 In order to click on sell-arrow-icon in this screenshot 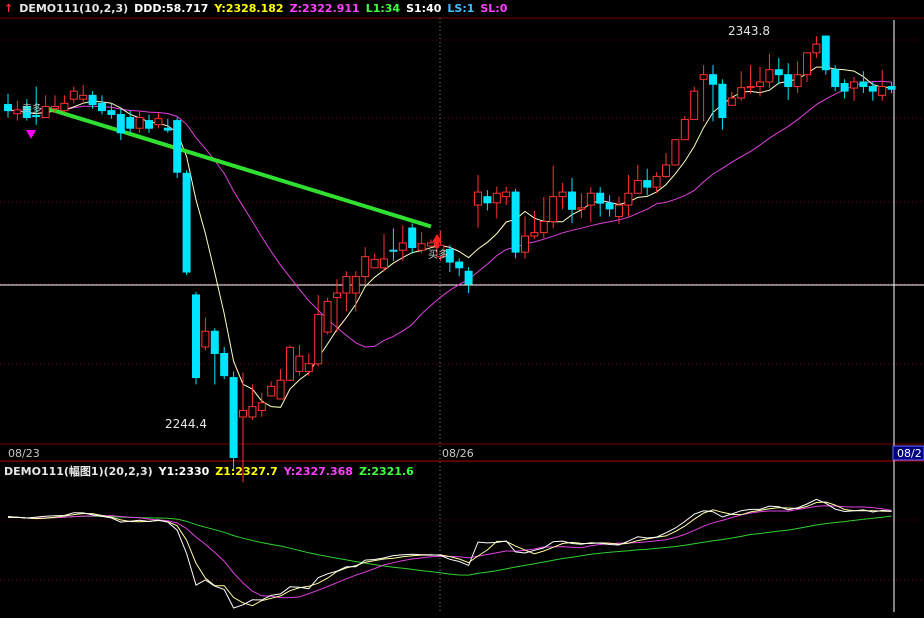, I will do `click(31, 134)`.